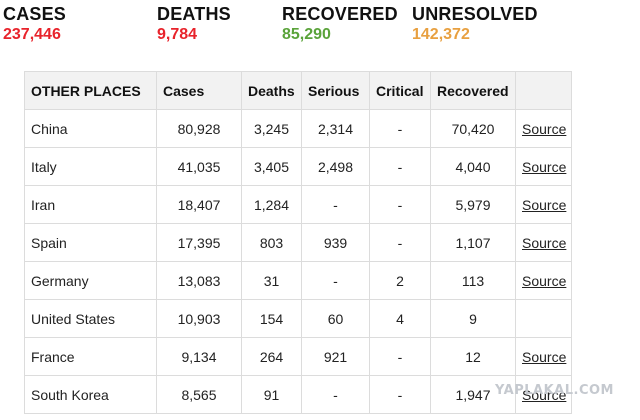  Describe the element at coordinates (335, 318) in the screenshot. I see `cell-serious: 60` at that location.